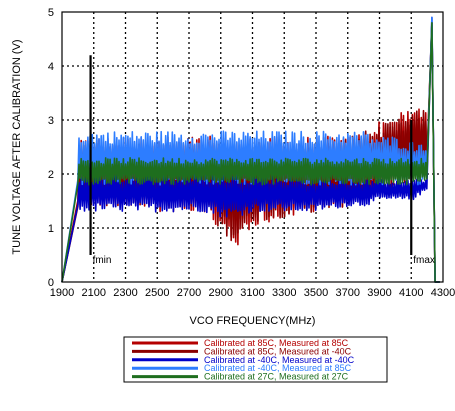 Image resolution: width=455 pixels, height=411 pixels. What do you see at coordinates (62, 293) in the screenshot?
I see `x-tick-label: 1900` at bounding box center [62, 293].